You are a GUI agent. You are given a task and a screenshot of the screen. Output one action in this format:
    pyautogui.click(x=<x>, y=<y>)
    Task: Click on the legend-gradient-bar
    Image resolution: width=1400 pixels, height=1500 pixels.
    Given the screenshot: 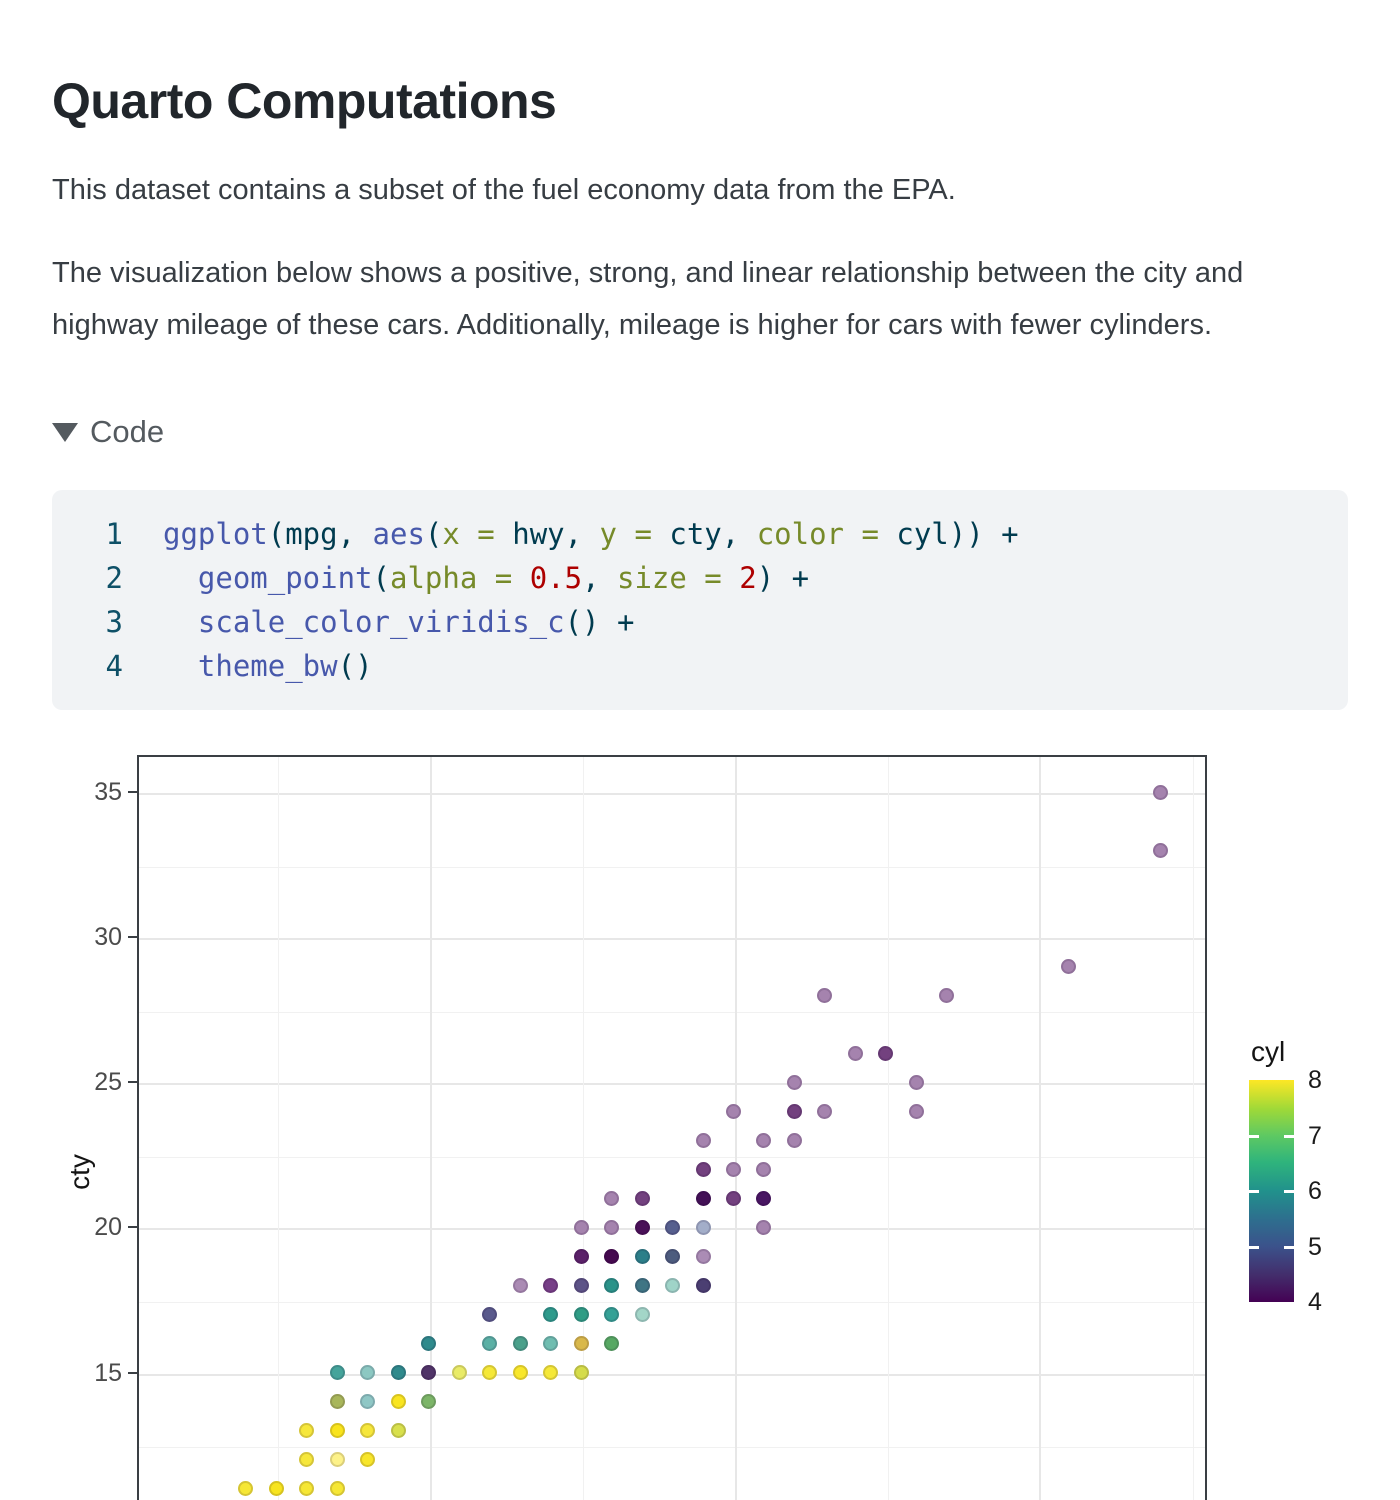 What is the action you would take?
    pyautogui.click(x=1271, y=1191)
    